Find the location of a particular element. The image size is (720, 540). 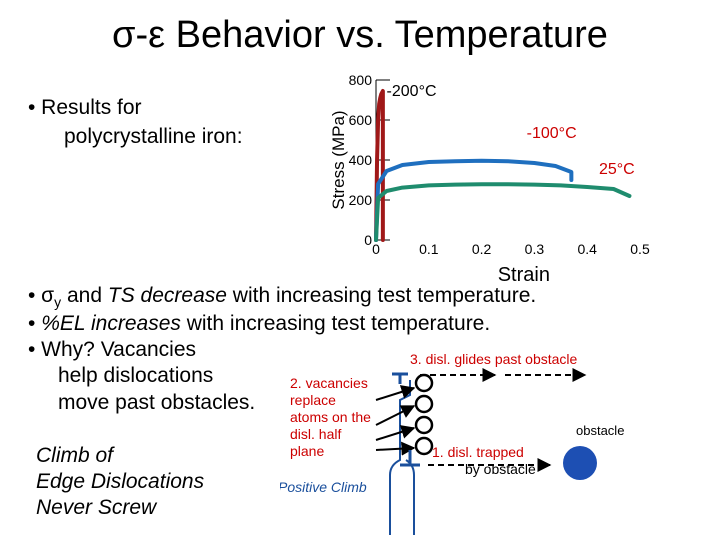

series-label-0: -200°C is located at coordinates (412, 91).